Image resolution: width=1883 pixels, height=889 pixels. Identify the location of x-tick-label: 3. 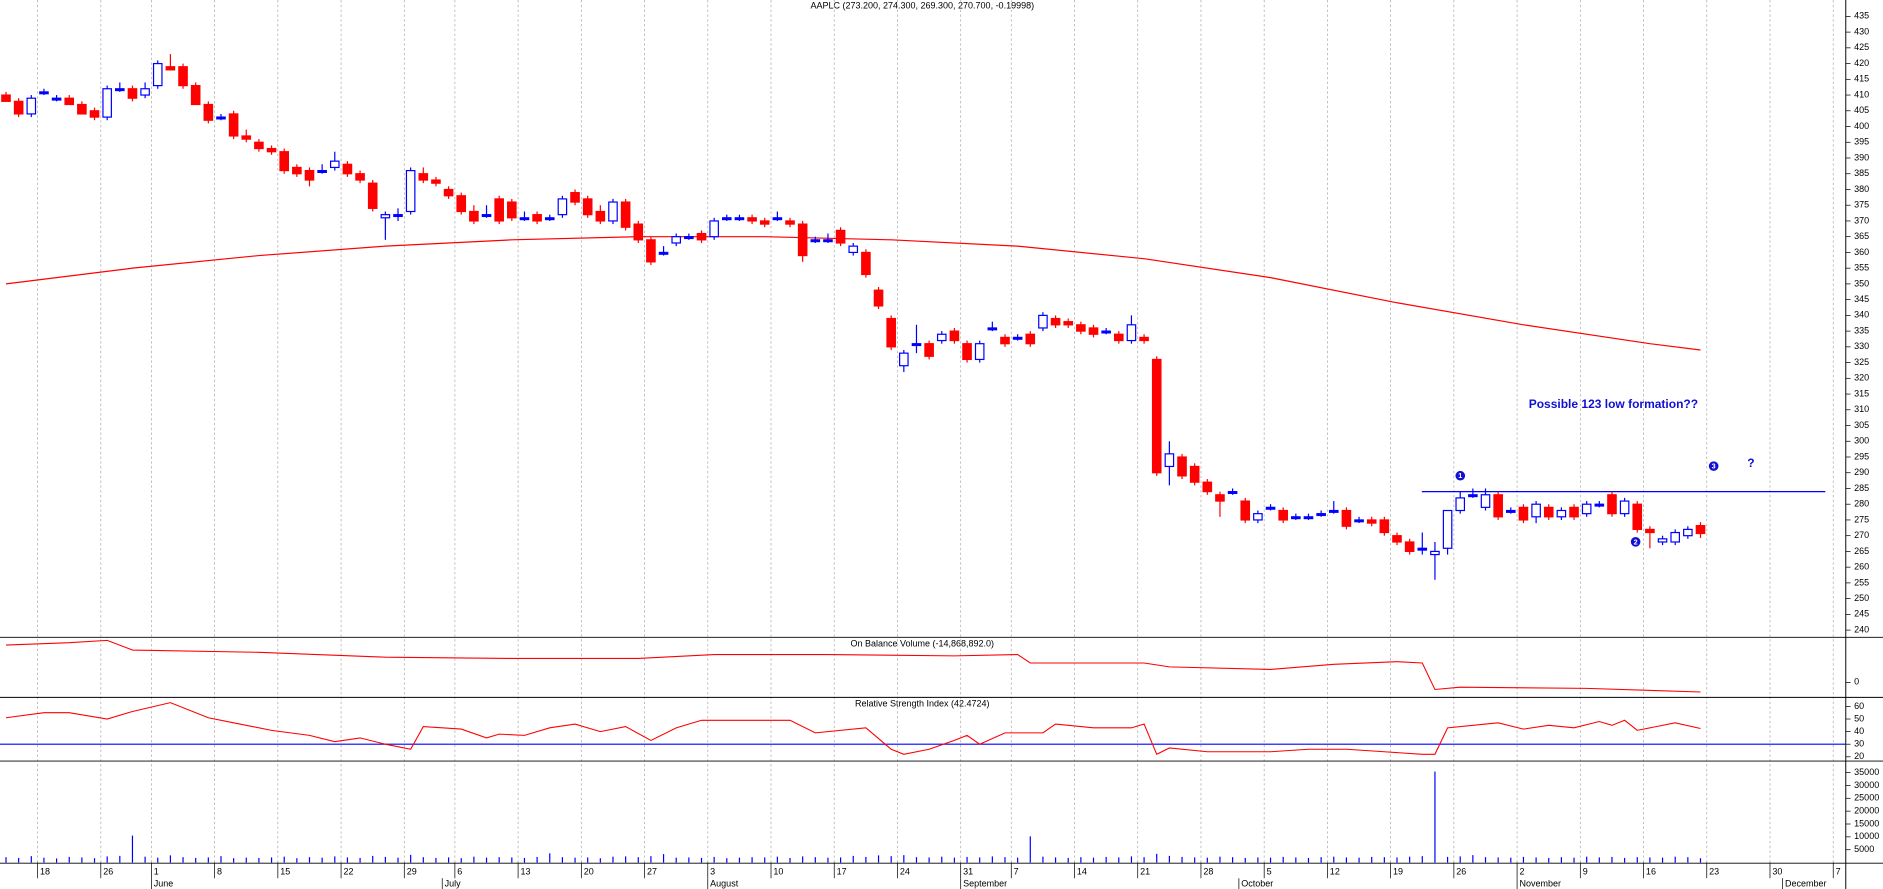
(712, 872).